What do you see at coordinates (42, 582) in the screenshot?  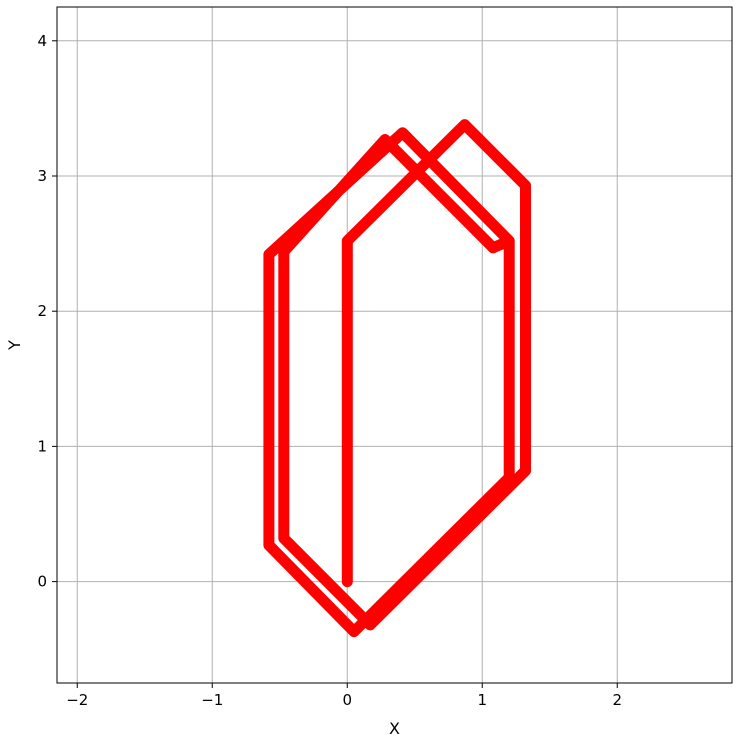 I see `y-tick-label: 0` at bounding box center [42, 582].